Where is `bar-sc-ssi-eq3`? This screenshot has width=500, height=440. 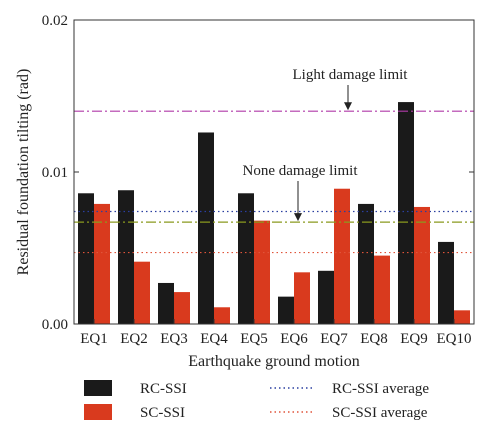
bar-sc-ssi-eq3 is located at coordinates (182, 308).